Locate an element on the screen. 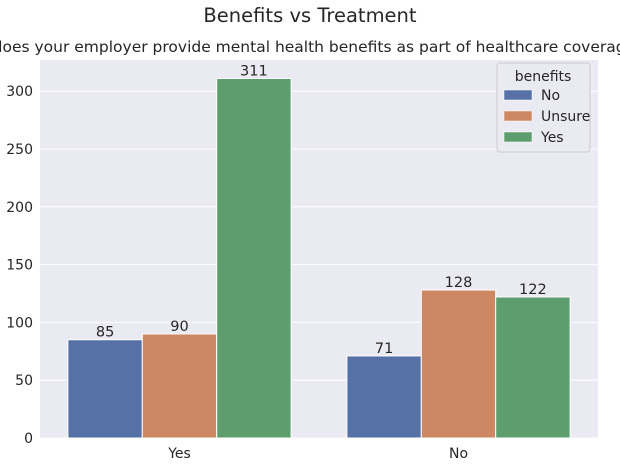  y-tick-label: 0 is located at coordinates (28, 439).